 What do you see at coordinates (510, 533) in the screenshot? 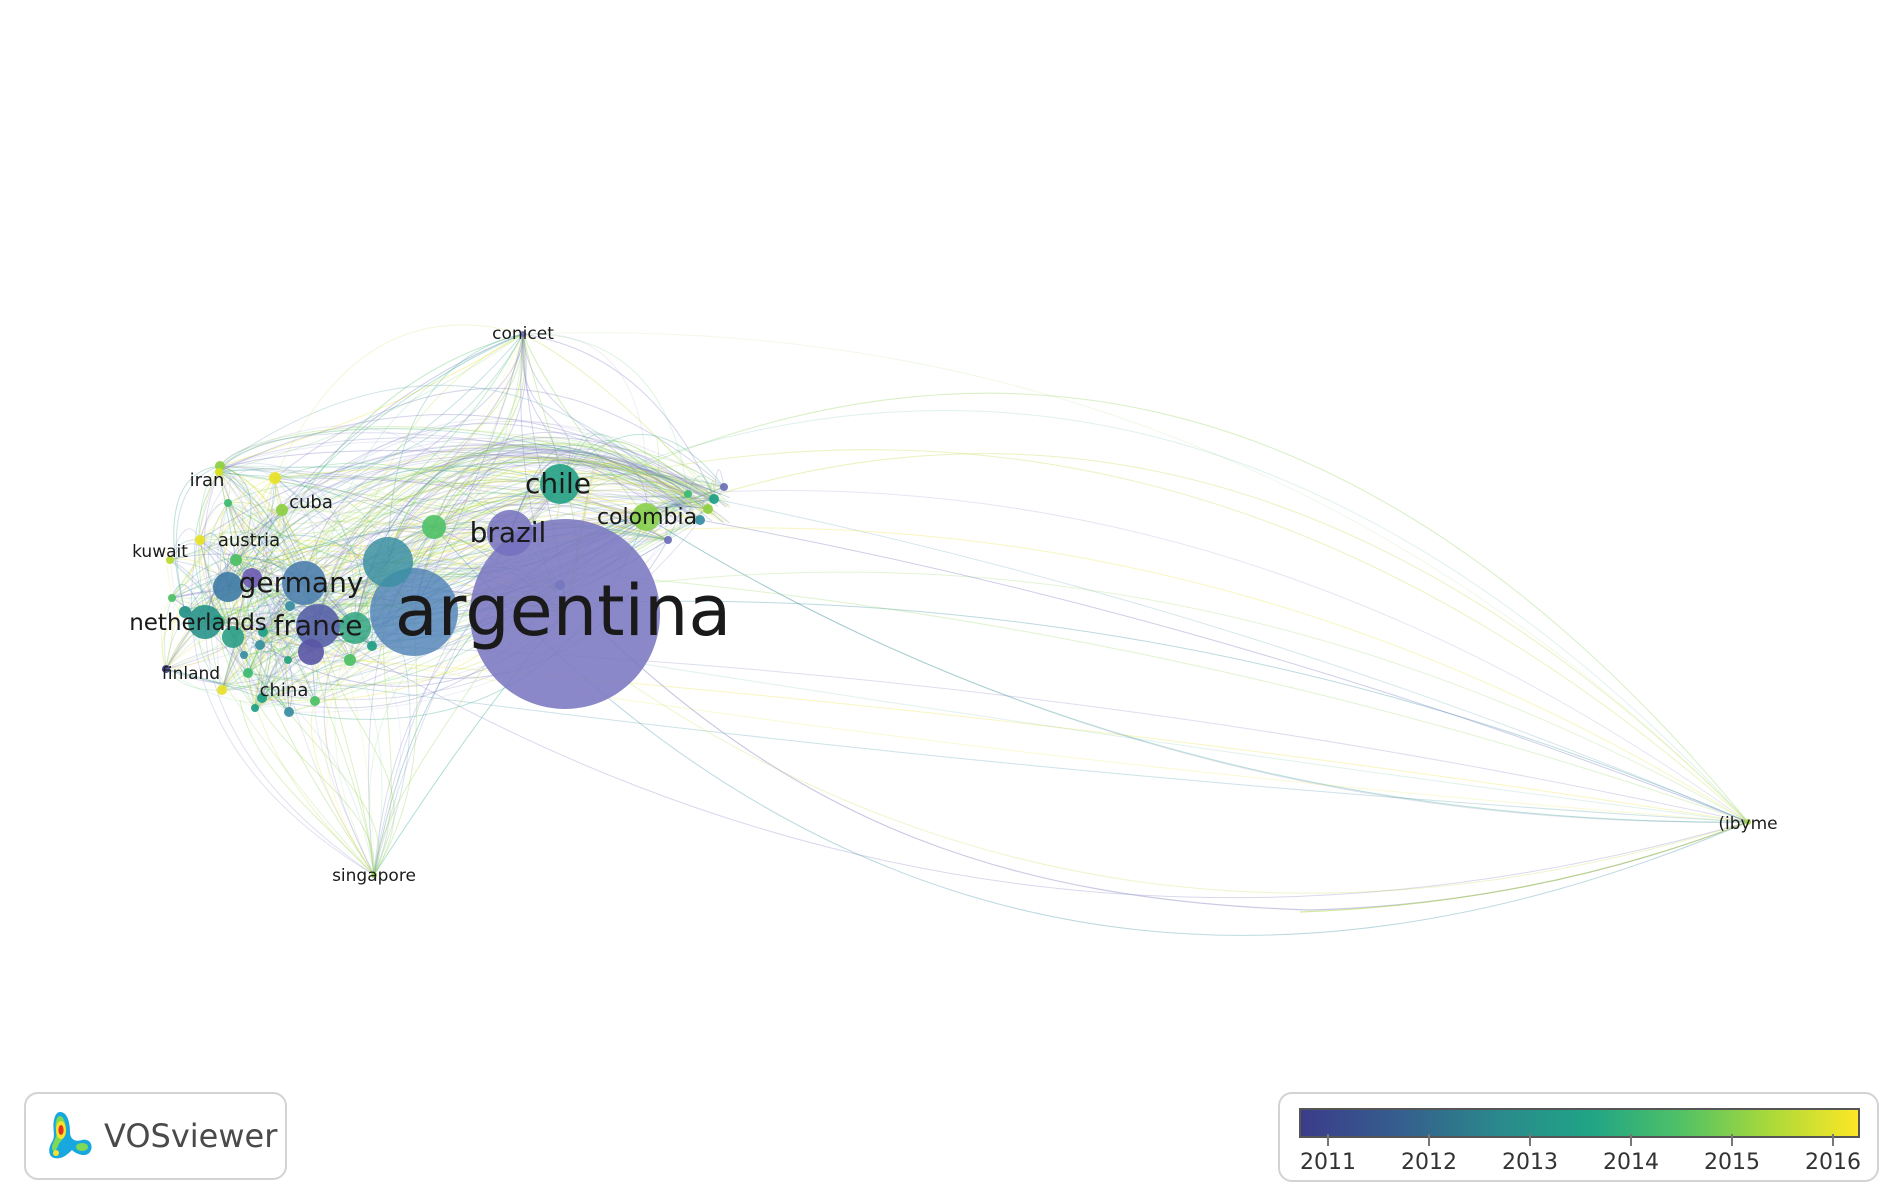
I see `node-brazil` at bounding box center [510, 533].